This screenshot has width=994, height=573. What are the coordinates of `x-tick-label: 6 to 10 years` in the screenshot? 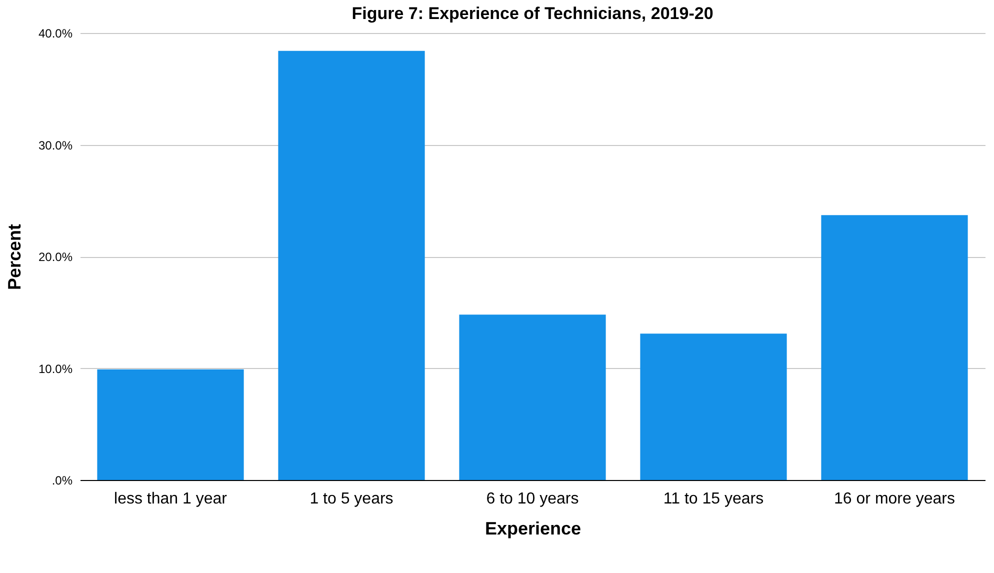 It's located at (532, 499).